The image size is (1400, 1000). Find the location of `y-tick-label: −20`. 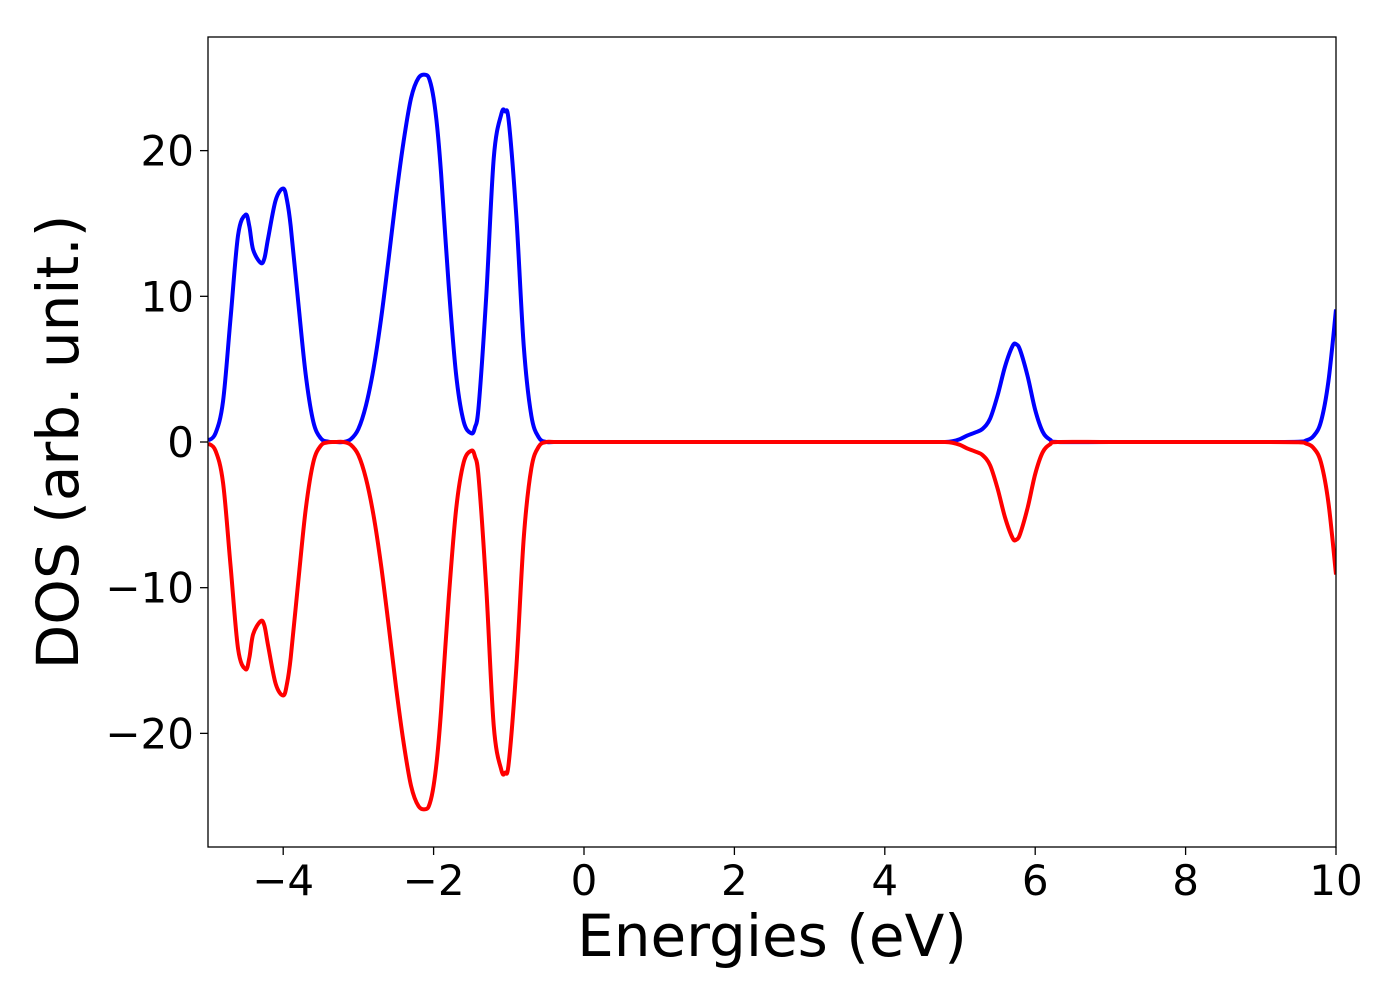

y-tick-label: −20 is located at coordinates (149, 733).